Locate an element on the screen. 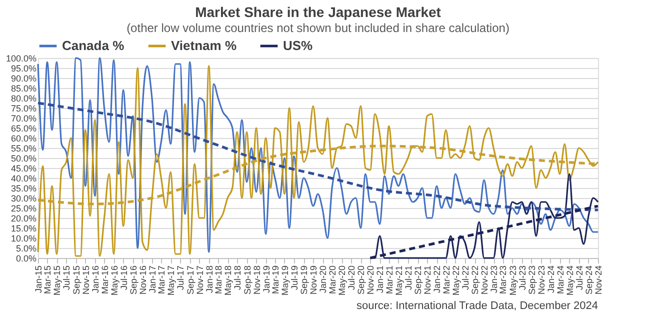 The width and height of the screenshot is (650, 336). y-tick-label: 90.0% is located at coordinates (23, 79).